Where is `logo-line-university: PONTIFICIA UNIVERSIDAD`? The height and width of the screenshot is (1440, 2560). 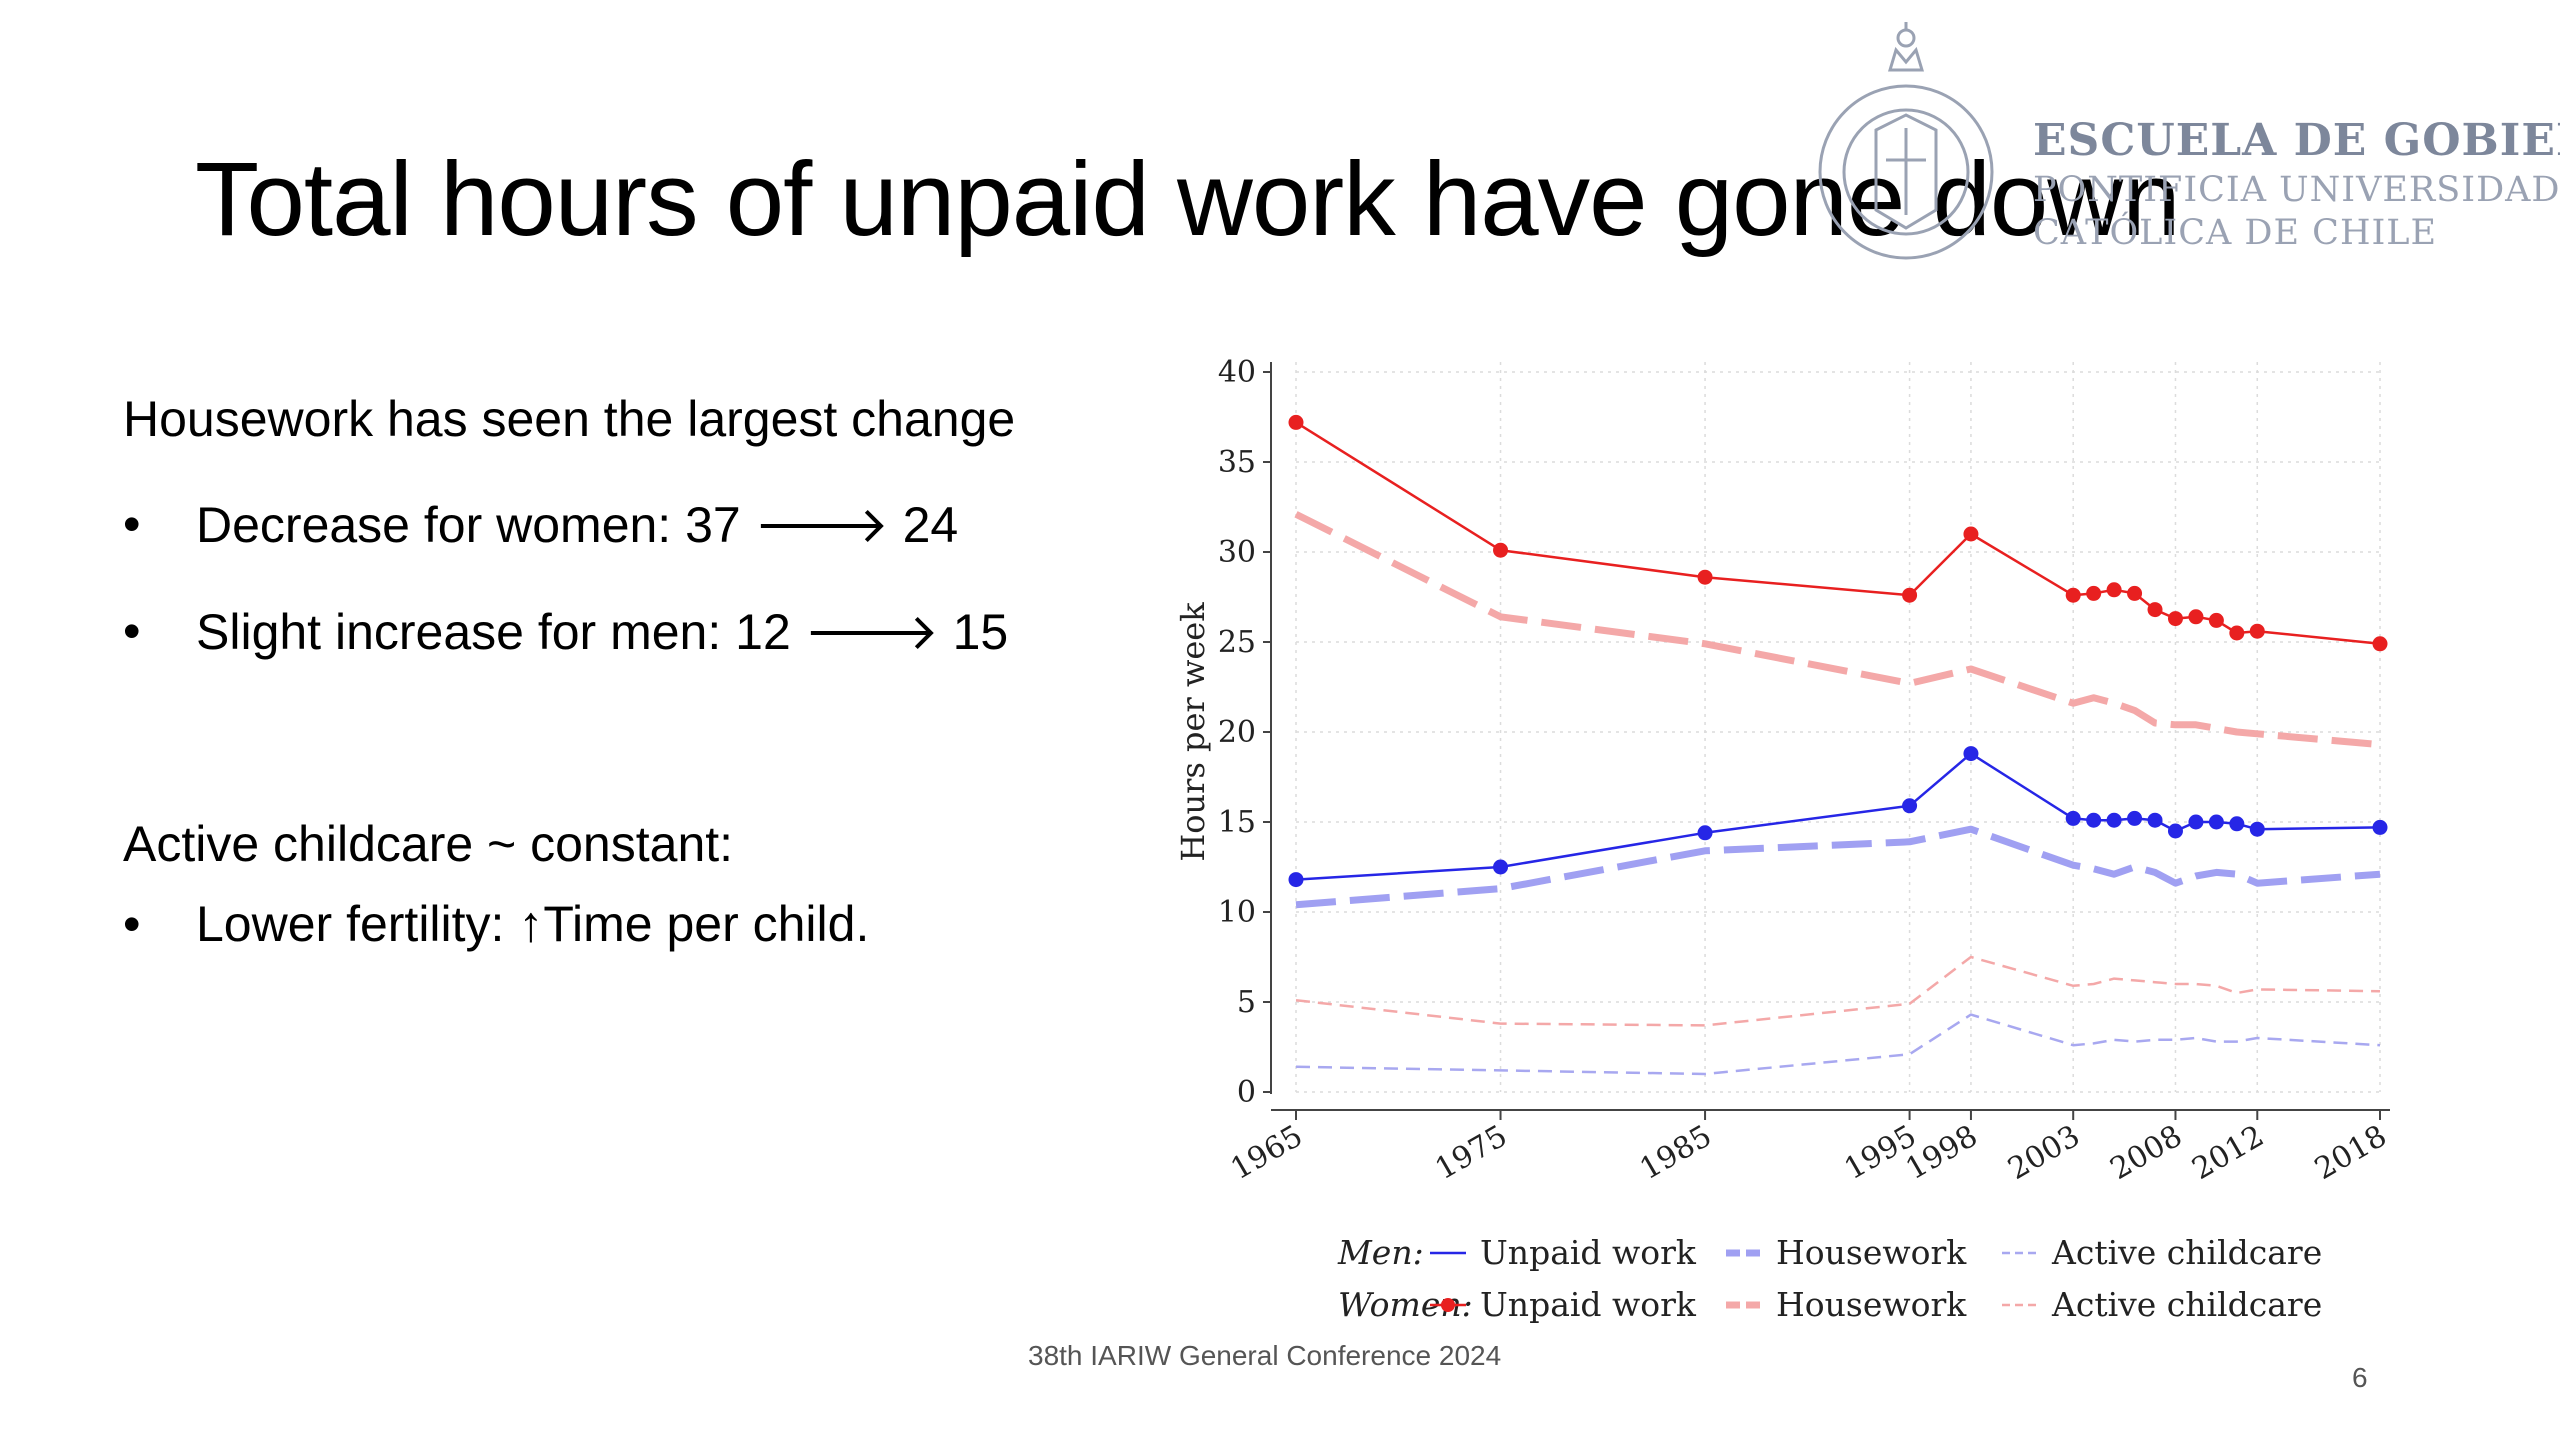
logo-line-university: PONTIFICIA UNIVERSIDAD is located at coordinates (2296, 190).